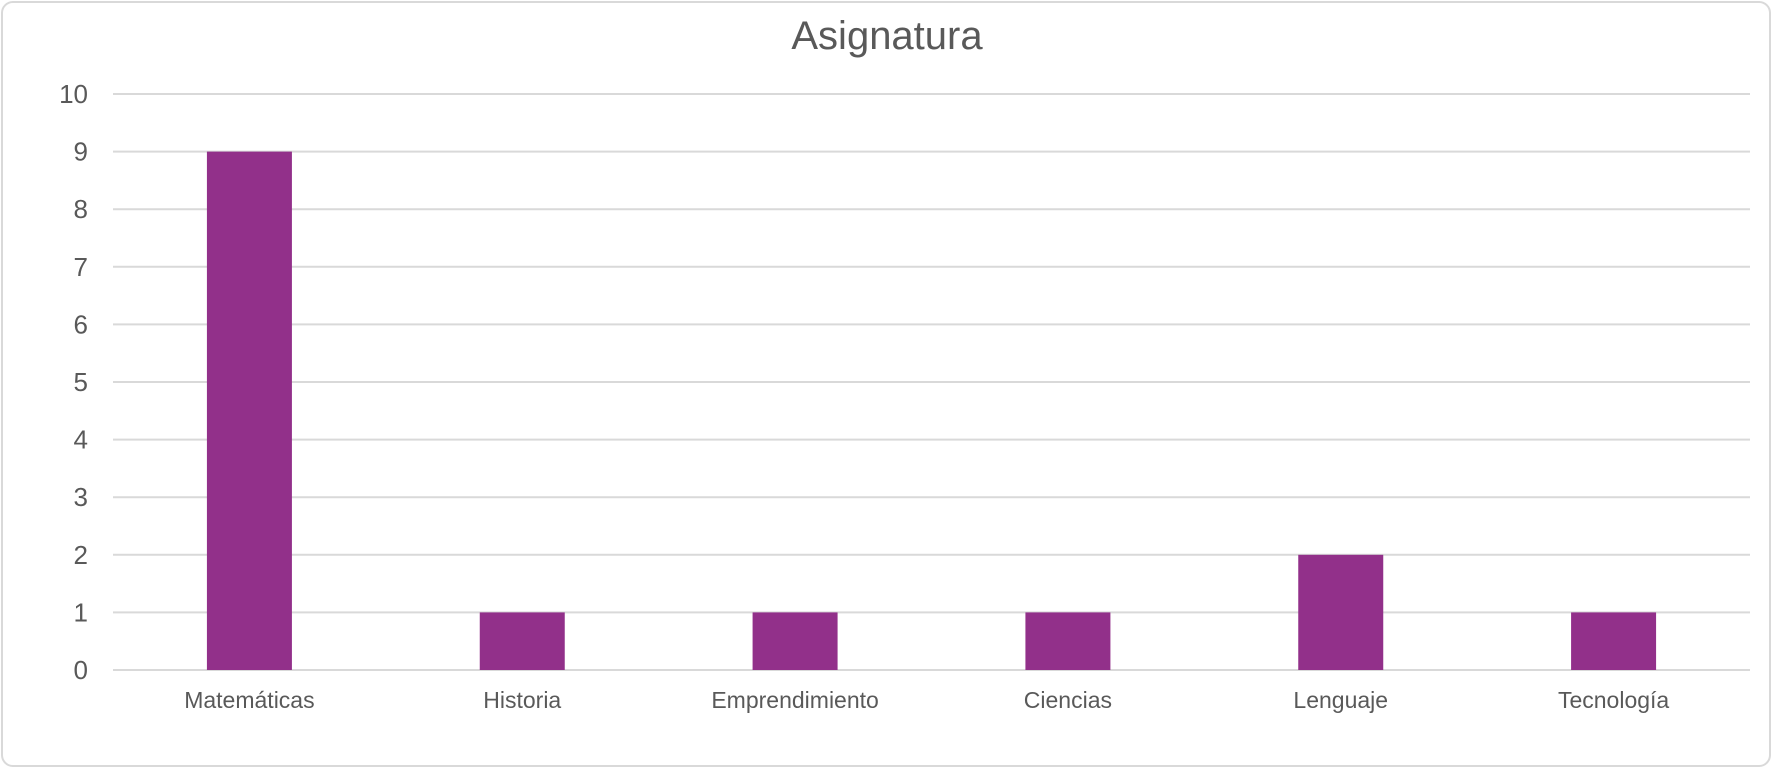 This screenshot has width=1774, height=770. What do you see at coordinates (81, 152) in the screenshot?
I see `y-tick-label: 9` at bounding box center [81, 152].